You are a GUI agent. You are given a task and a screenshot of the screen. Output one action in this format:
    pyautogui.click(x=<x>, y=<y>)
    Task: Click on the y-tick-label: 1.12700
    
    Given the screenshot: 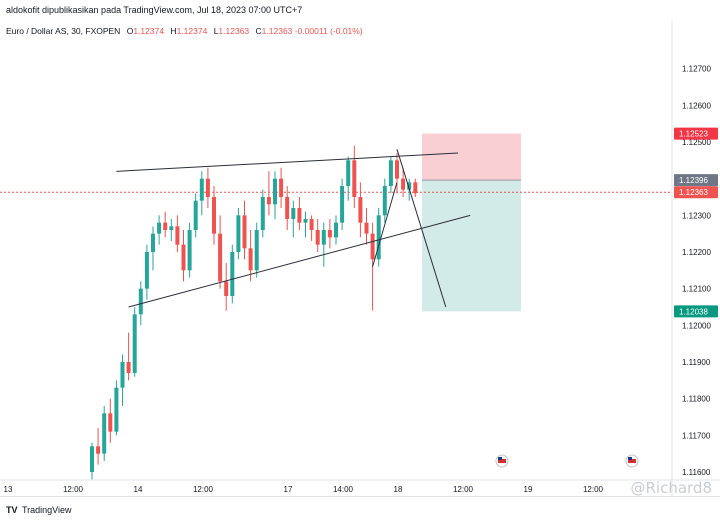 What is the action you would take?
    pyautogui.click(x=696, y=69)
    